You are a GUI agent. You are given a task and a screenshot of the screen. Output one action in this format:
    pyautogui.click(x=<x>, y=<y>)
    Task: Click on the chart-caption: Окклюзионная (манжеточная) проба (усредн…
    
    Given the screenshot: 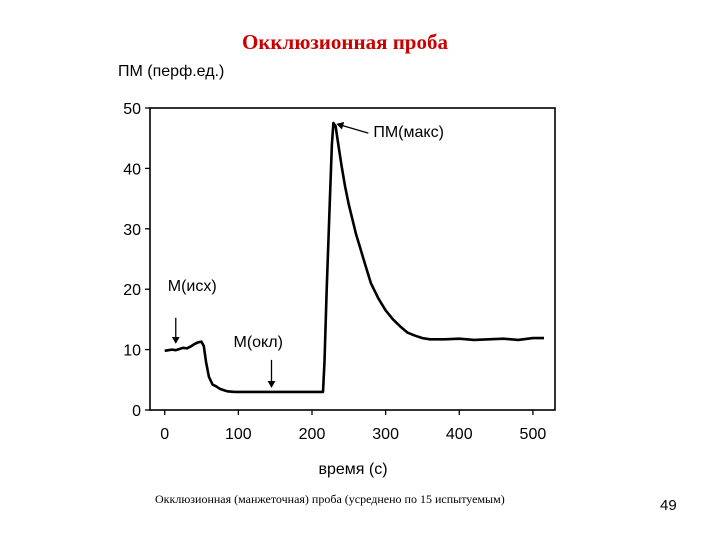 What is the action you would take?
    pyautogui.click(x=330, y=499)
    